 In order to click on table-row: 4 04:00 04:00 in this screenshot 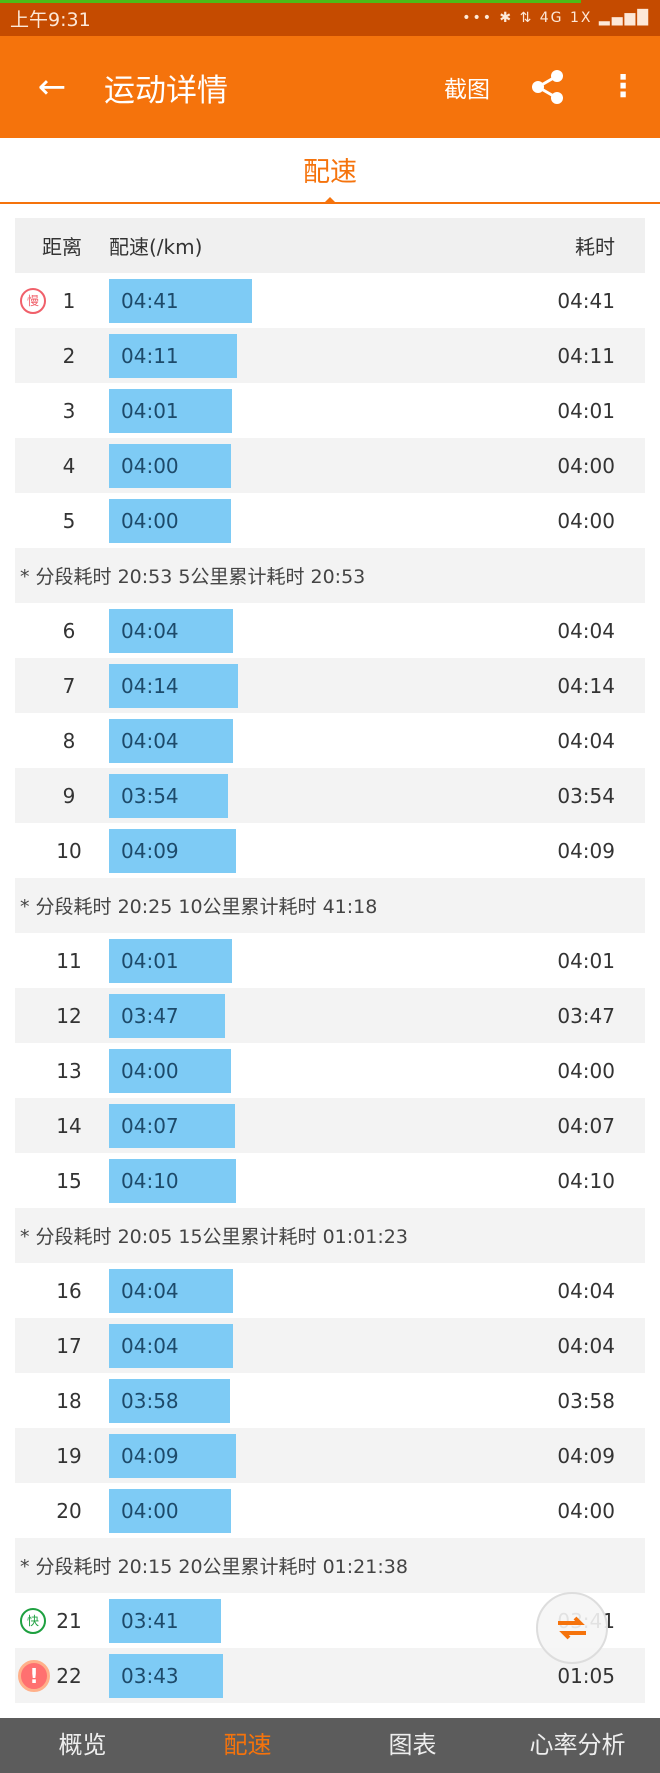, I will do `click(330, 465)`.